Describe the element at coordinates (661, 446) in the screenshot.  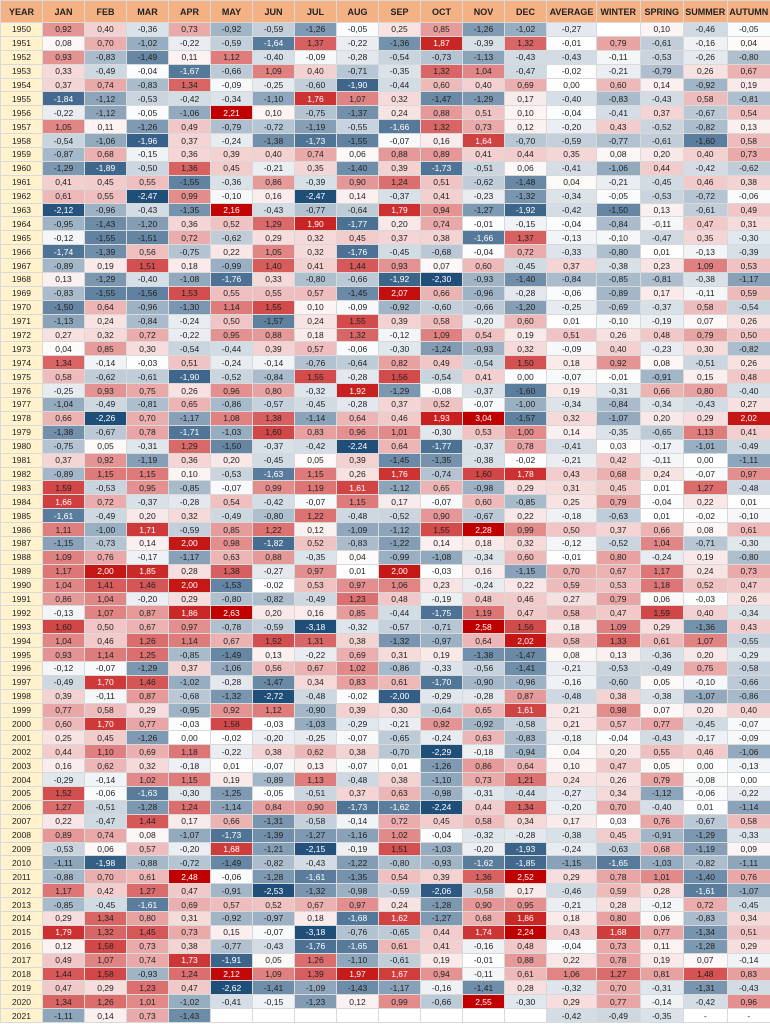
I see `value-cell: -0,17` at that location.